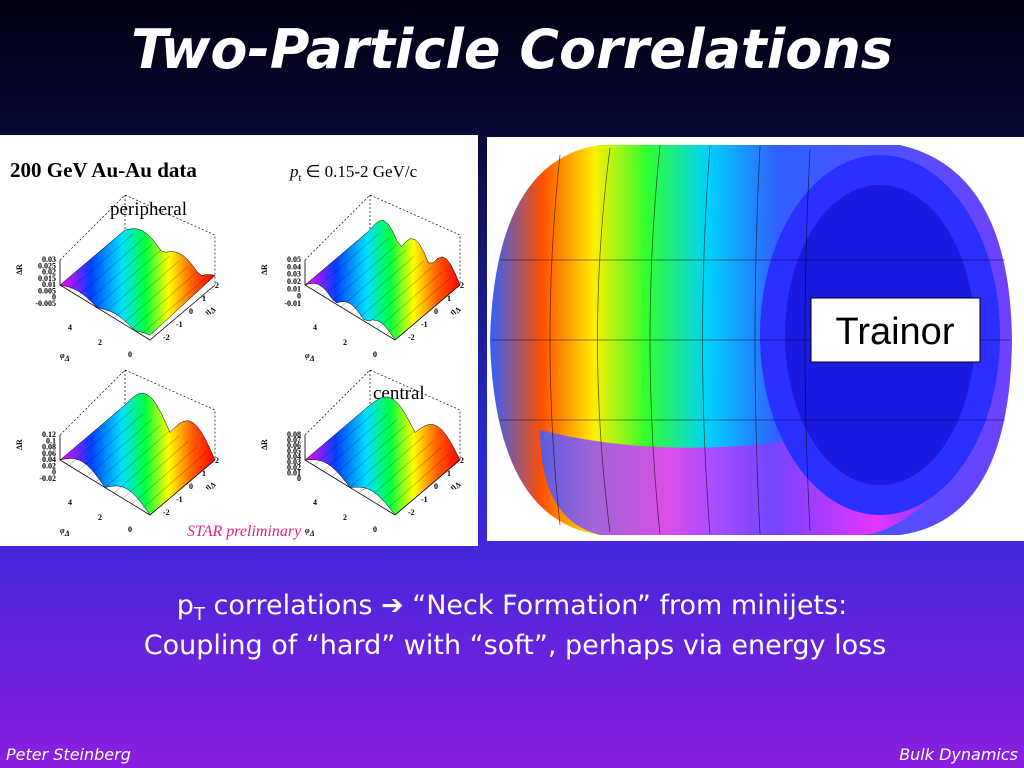  What do you see at coordinates (300, 178) in the screenshot?
I see `cut-subscript: t` at bounding box center [300, 178].